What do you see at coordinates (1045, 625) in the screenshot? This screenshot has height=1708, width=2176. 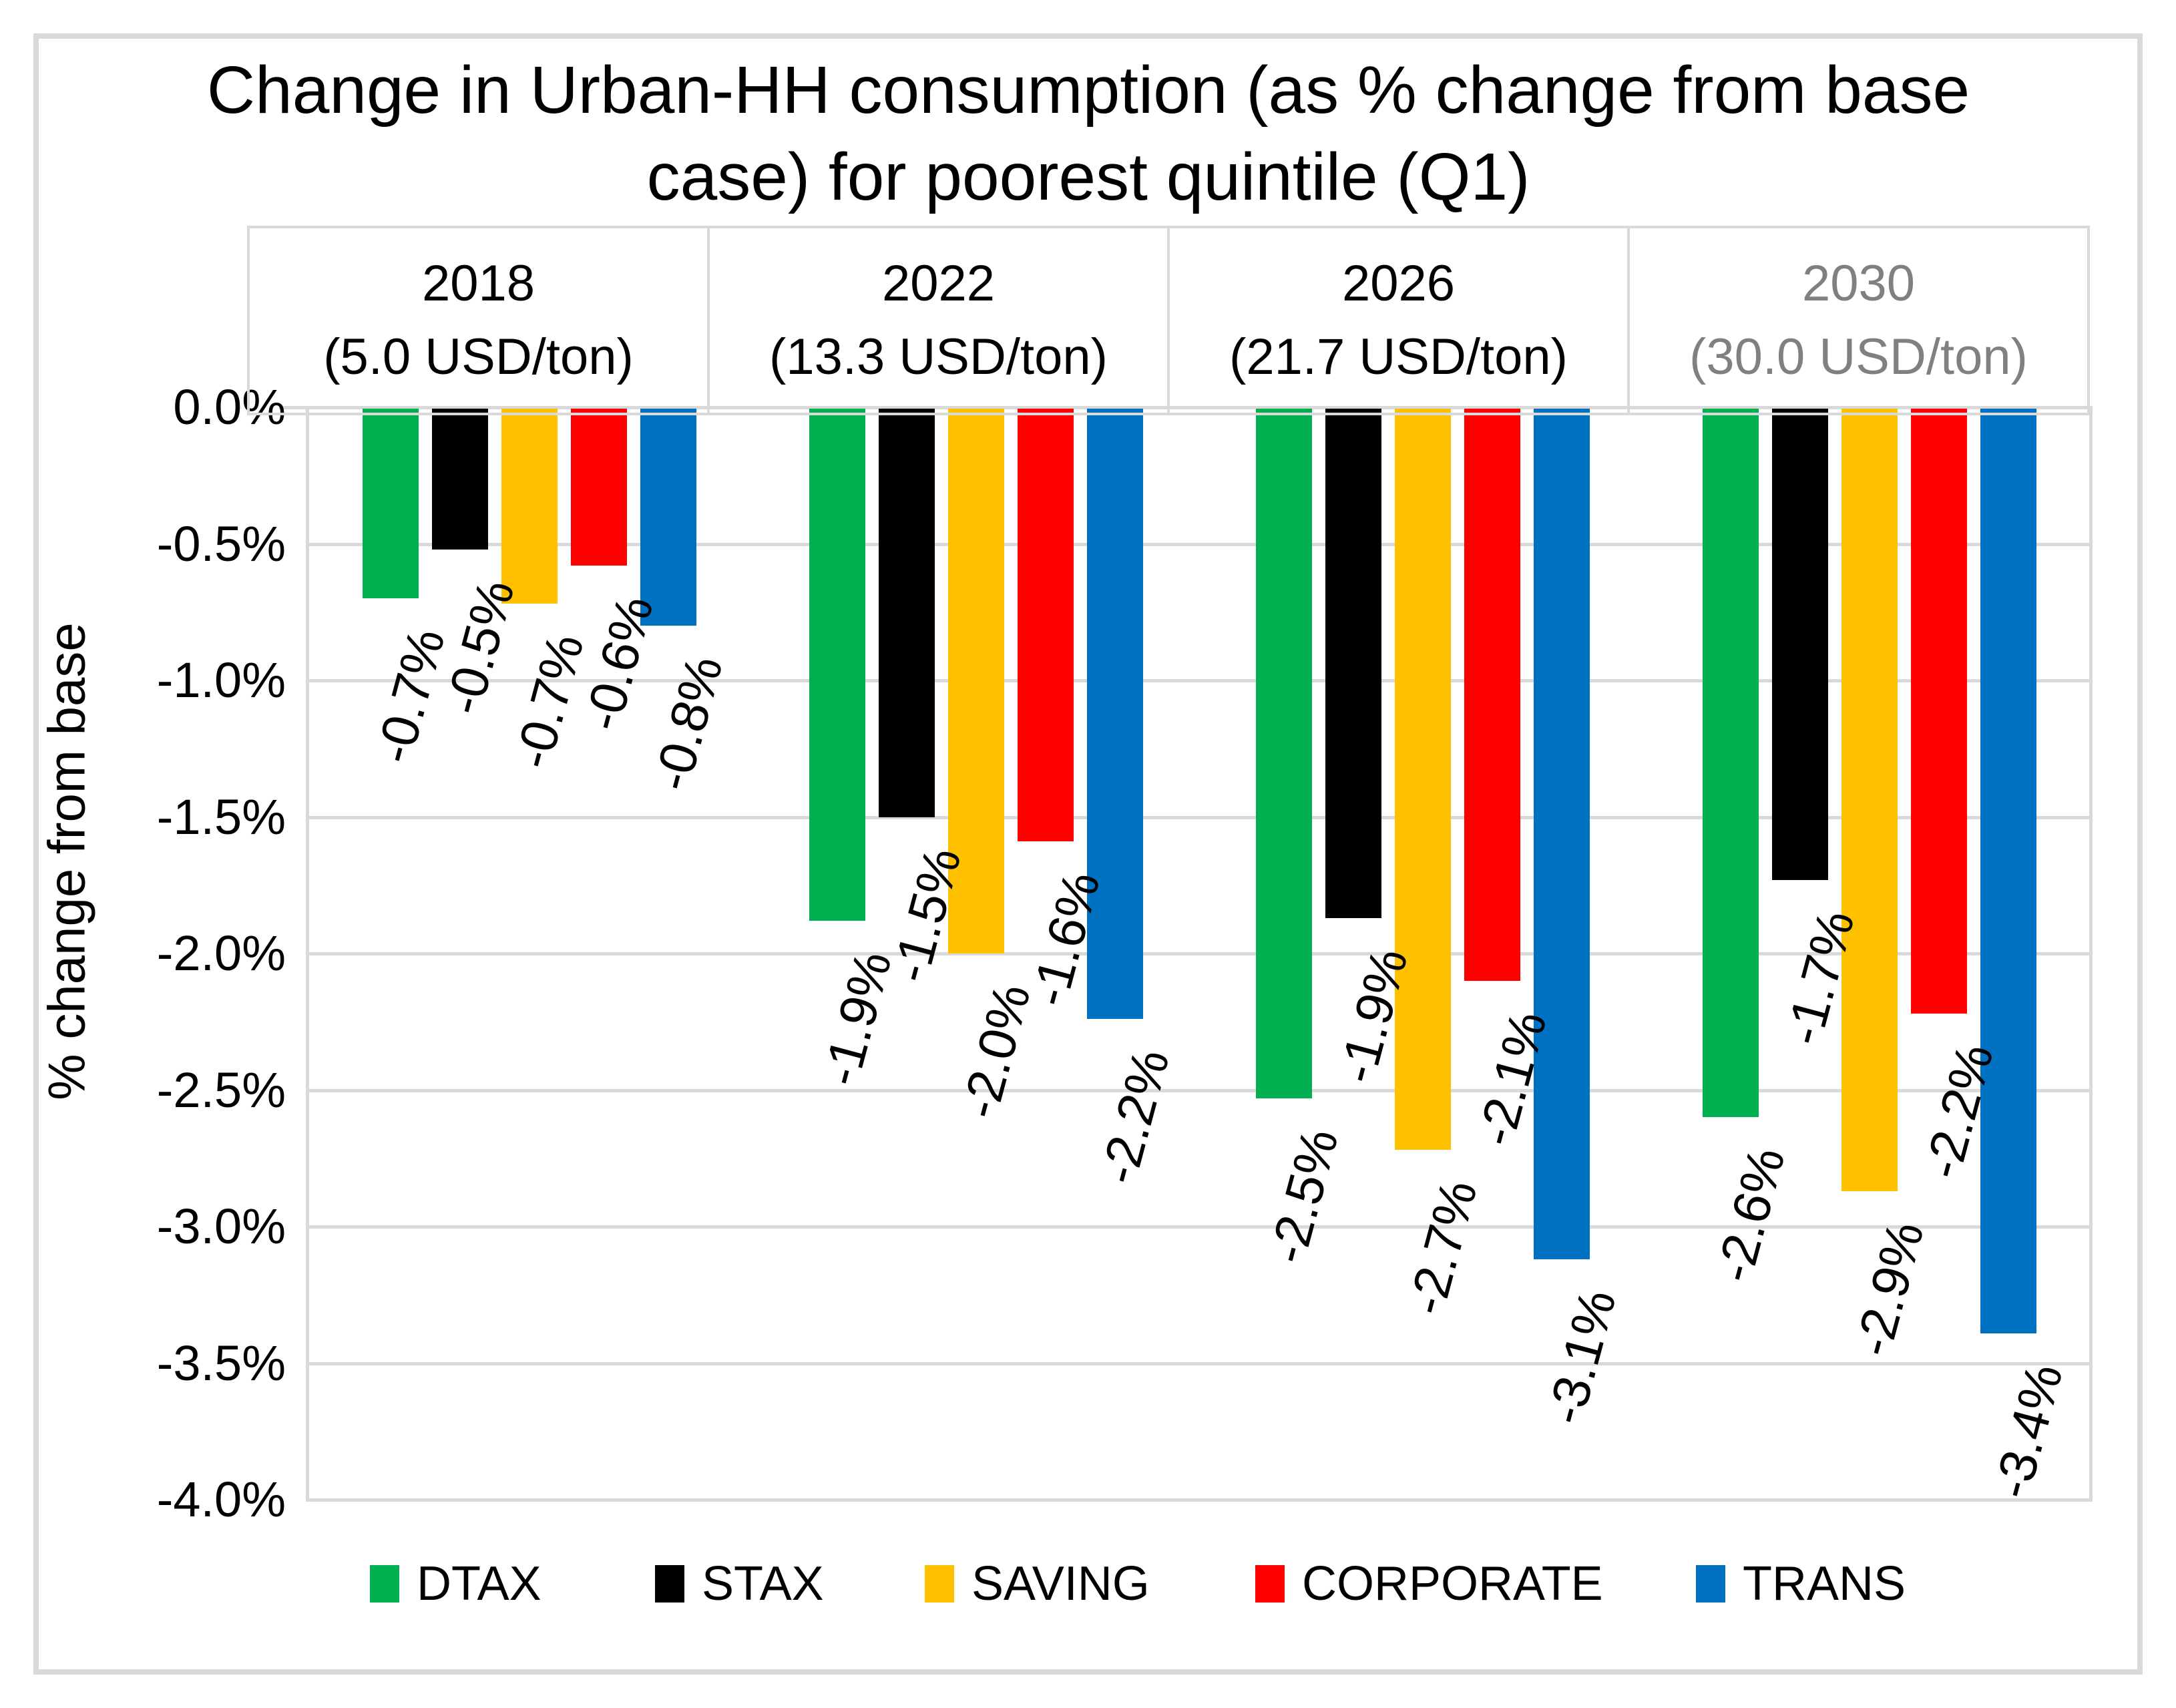 I see `bar-corporate-2022` at bounding box center [1045, 625].